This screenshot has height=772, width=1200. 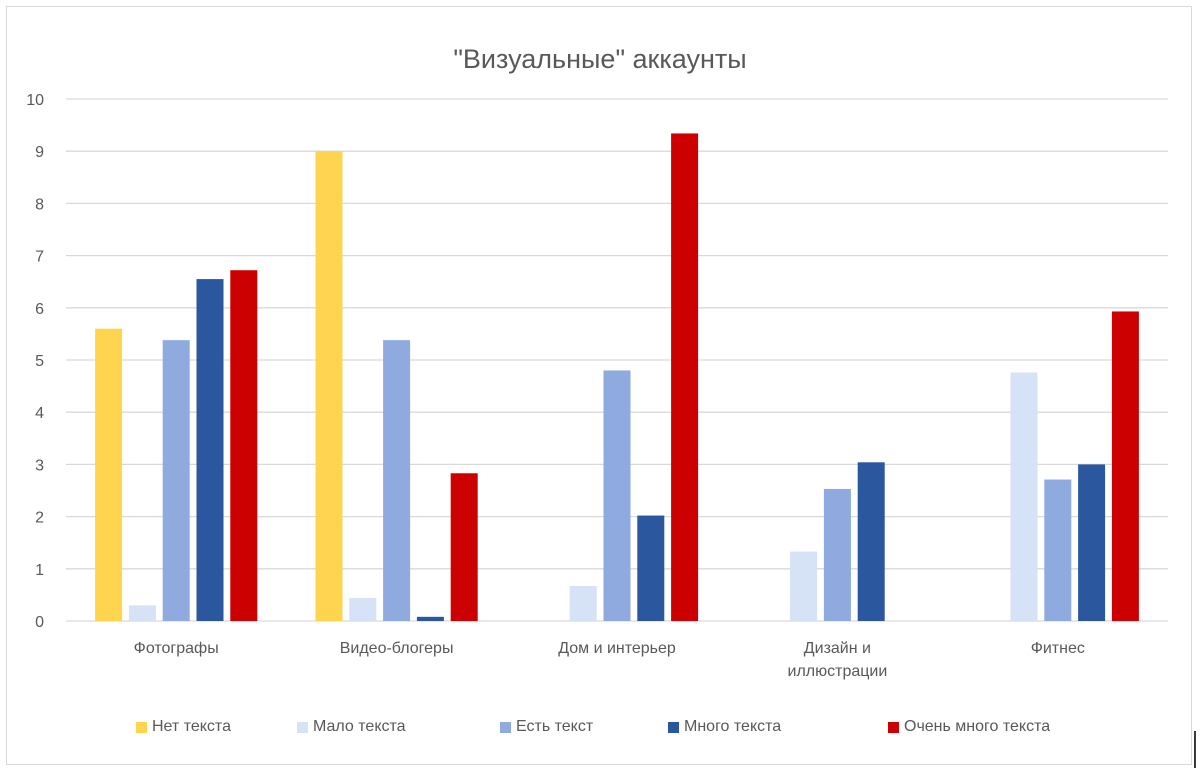 I want to click on y-tick-label: 7, so click(x=39, y=257).